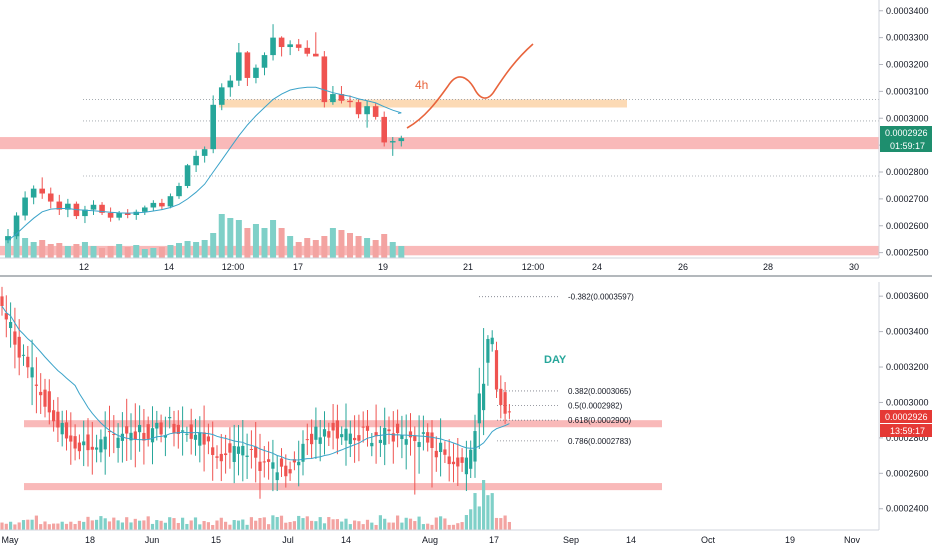 Image resolution: width=932 pixels, height=550 pixels. Describe the element at coordinates (907, 332) in the screenshot. I see `bottom-y-tick-label: 0.0003400` at that location.